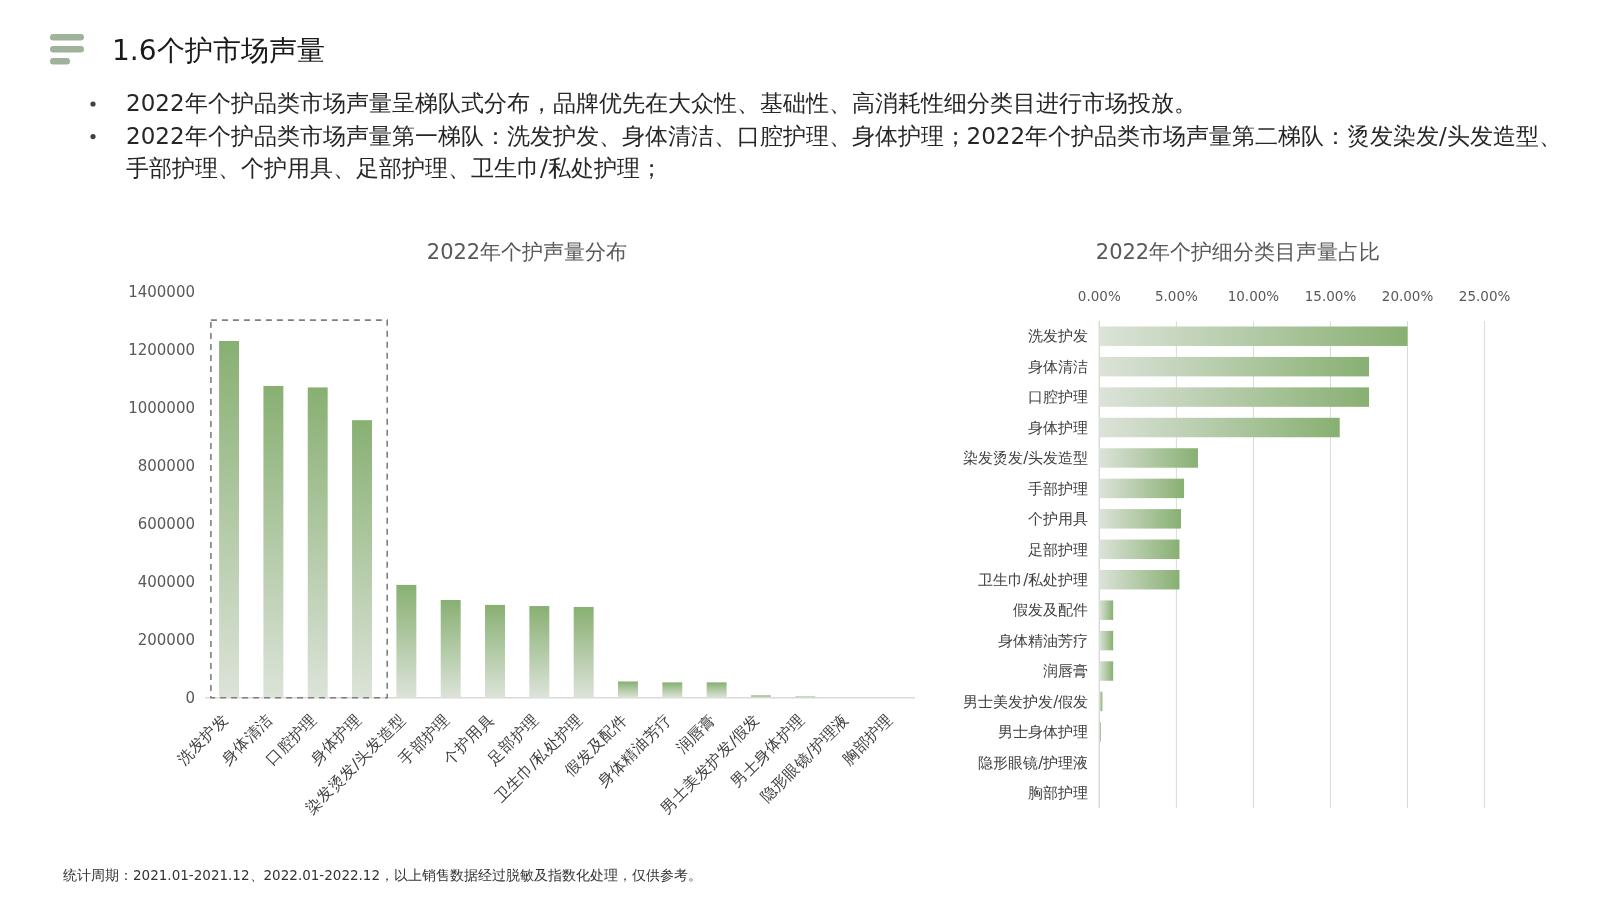  What do you see at coordinates (166, 639) in the screenshot?
I see `y-tick-label: 200000` at bounding box center [166, 639].